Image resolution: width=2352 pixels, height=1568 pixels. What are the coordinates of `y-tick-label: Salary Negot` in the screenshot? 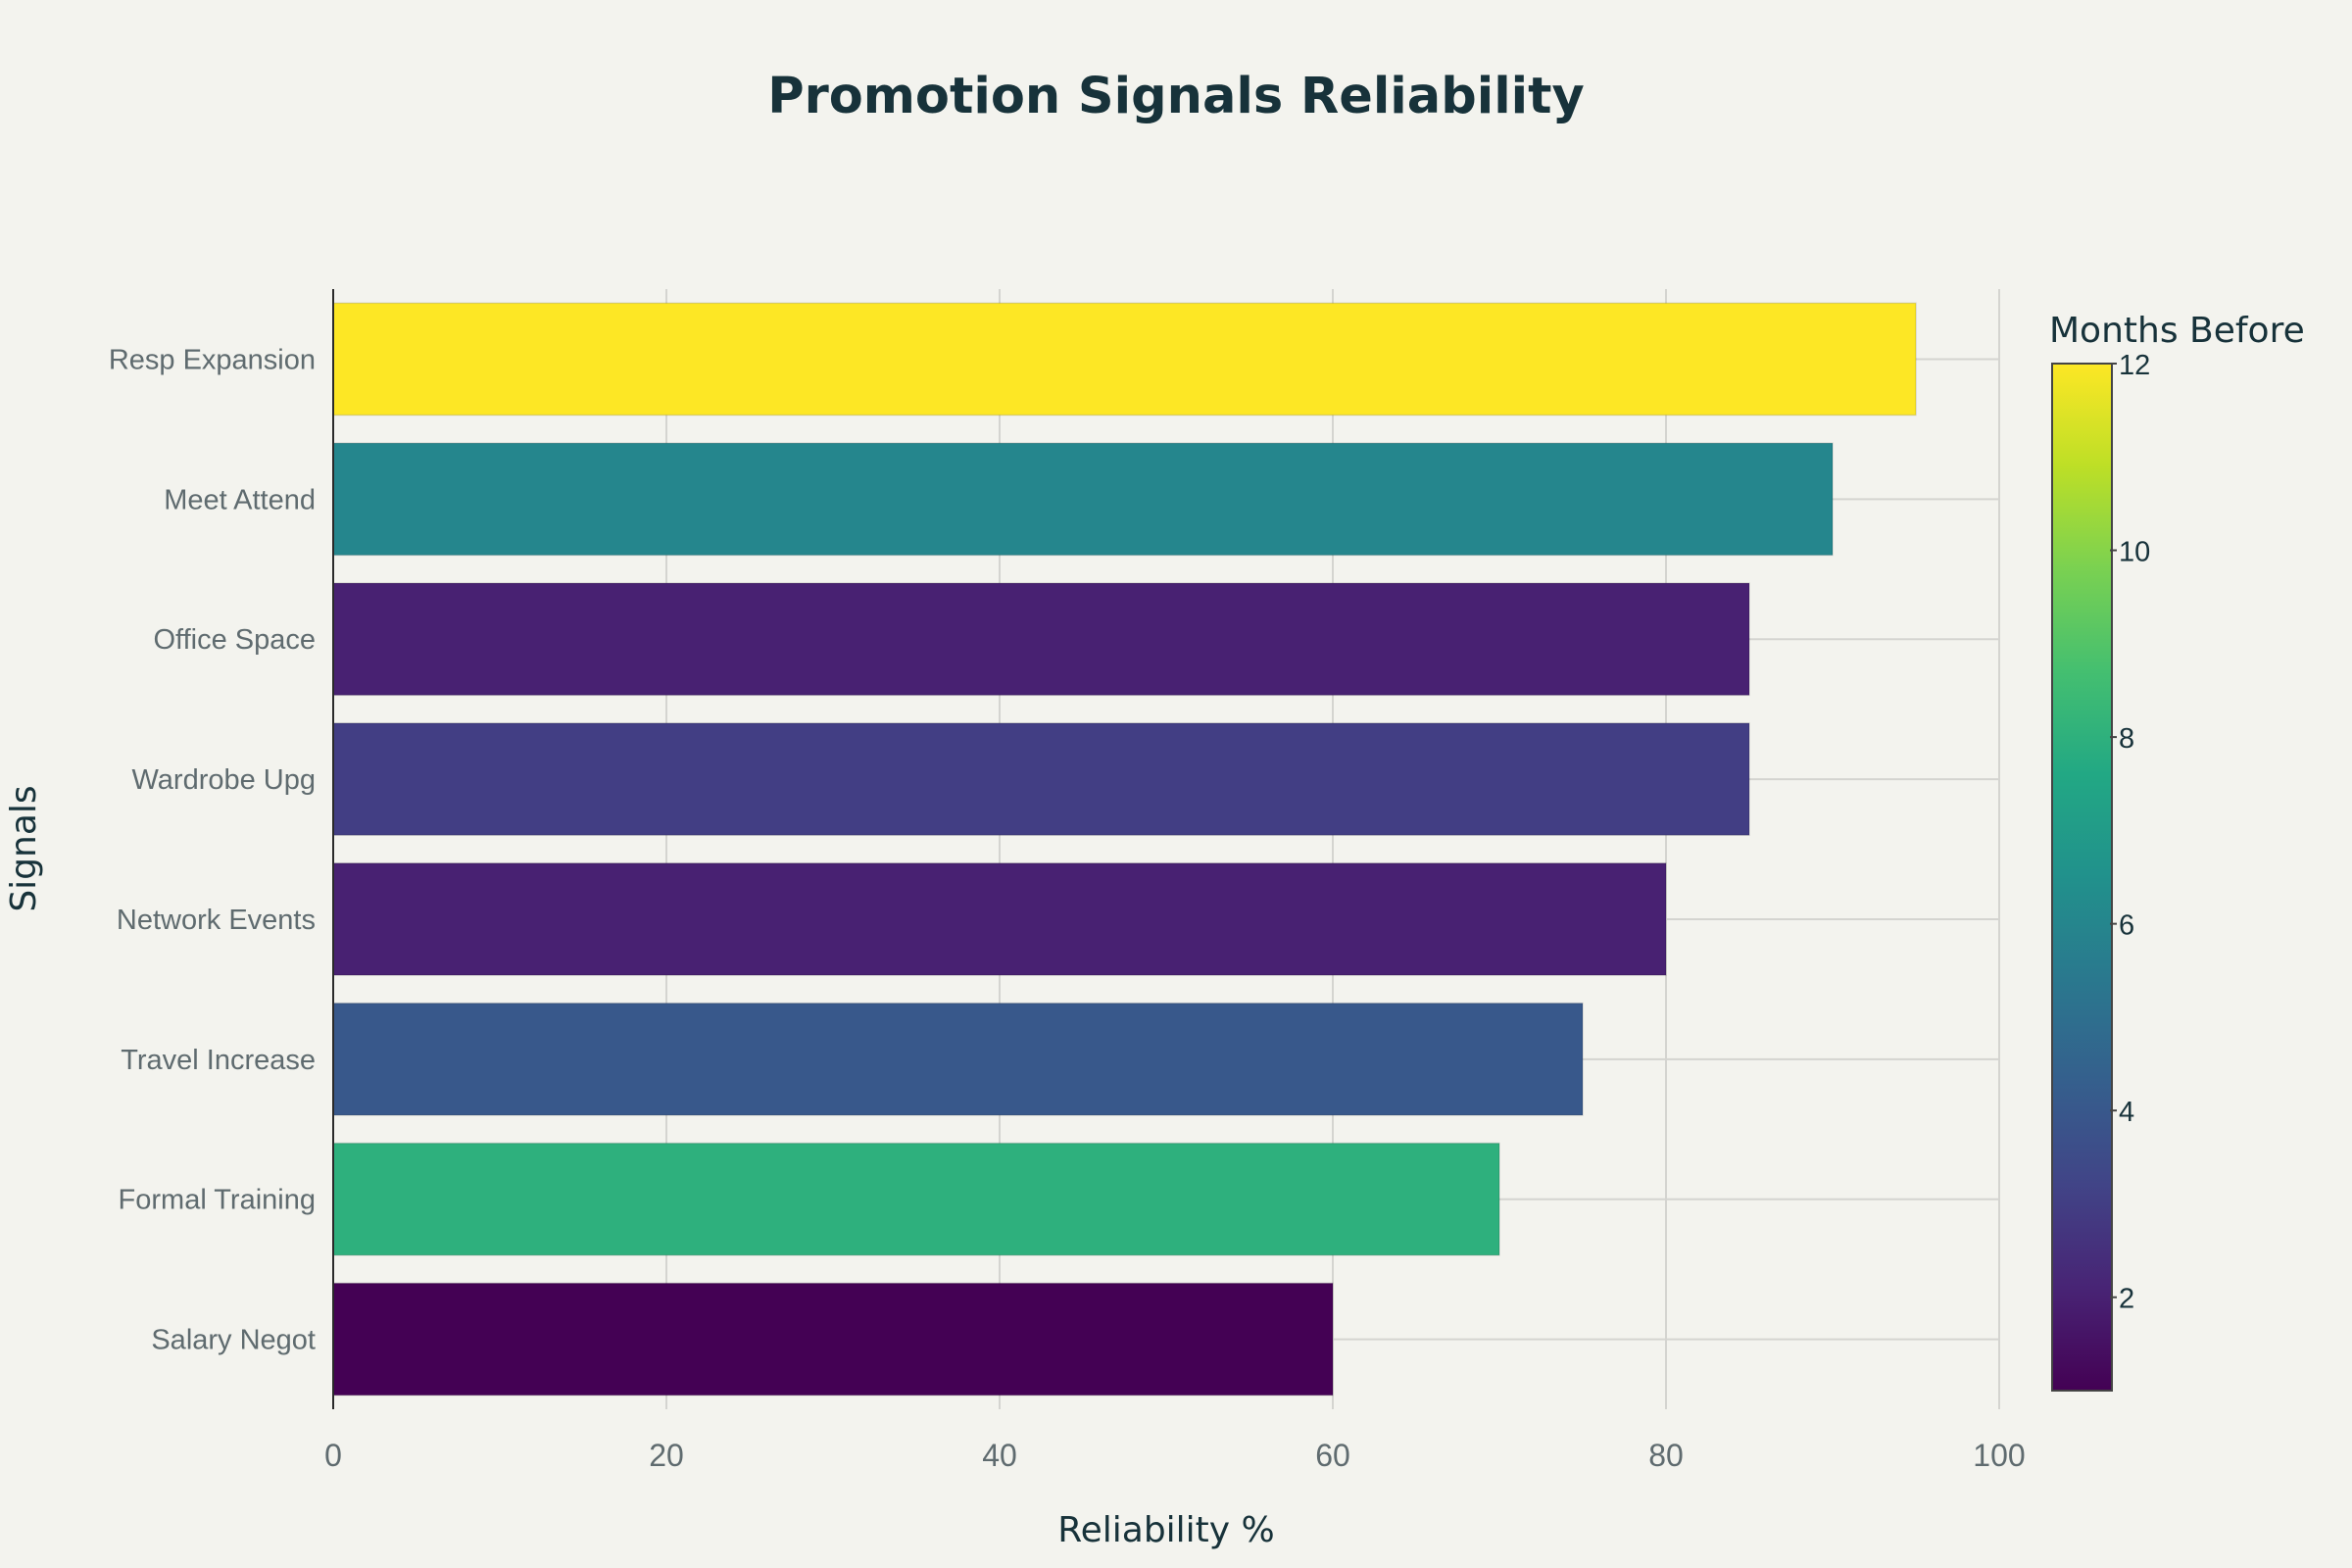 It's located at (233, 1340).